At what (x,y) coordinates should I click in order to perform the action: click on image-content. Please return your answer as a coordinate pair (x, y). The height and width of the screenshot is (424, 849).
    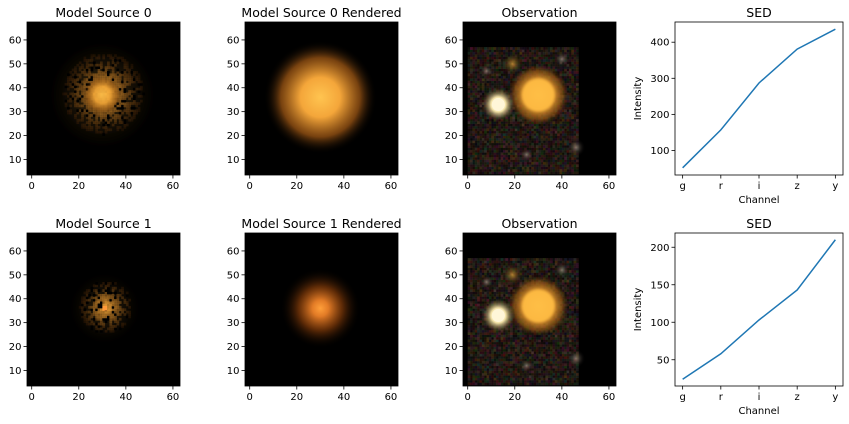
    Looking at the image, I should click on (320, 308).